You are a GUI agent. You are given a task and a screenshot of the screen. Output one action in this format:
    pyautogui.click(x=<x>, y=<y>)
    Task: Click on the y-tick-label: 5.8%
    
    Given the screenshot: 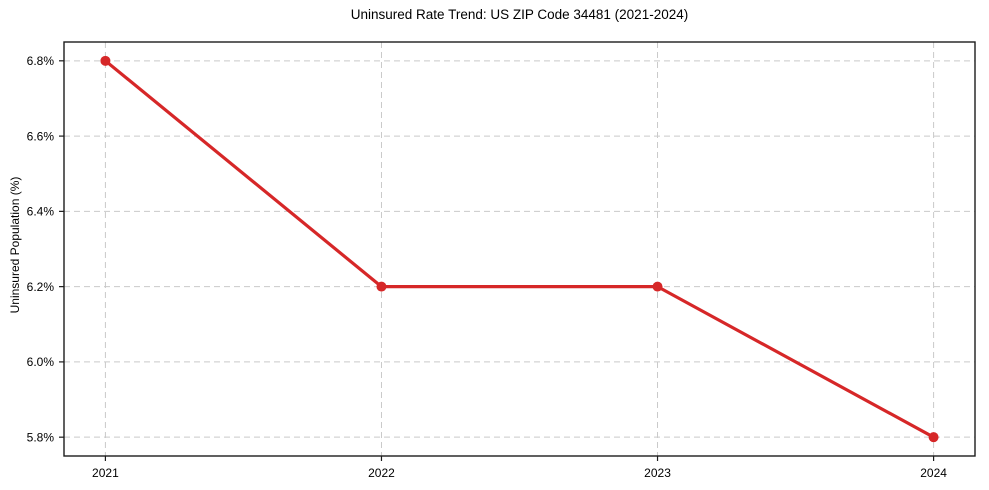 What is the action you would take?
    pyautogui.click(x=41, y=437)
    